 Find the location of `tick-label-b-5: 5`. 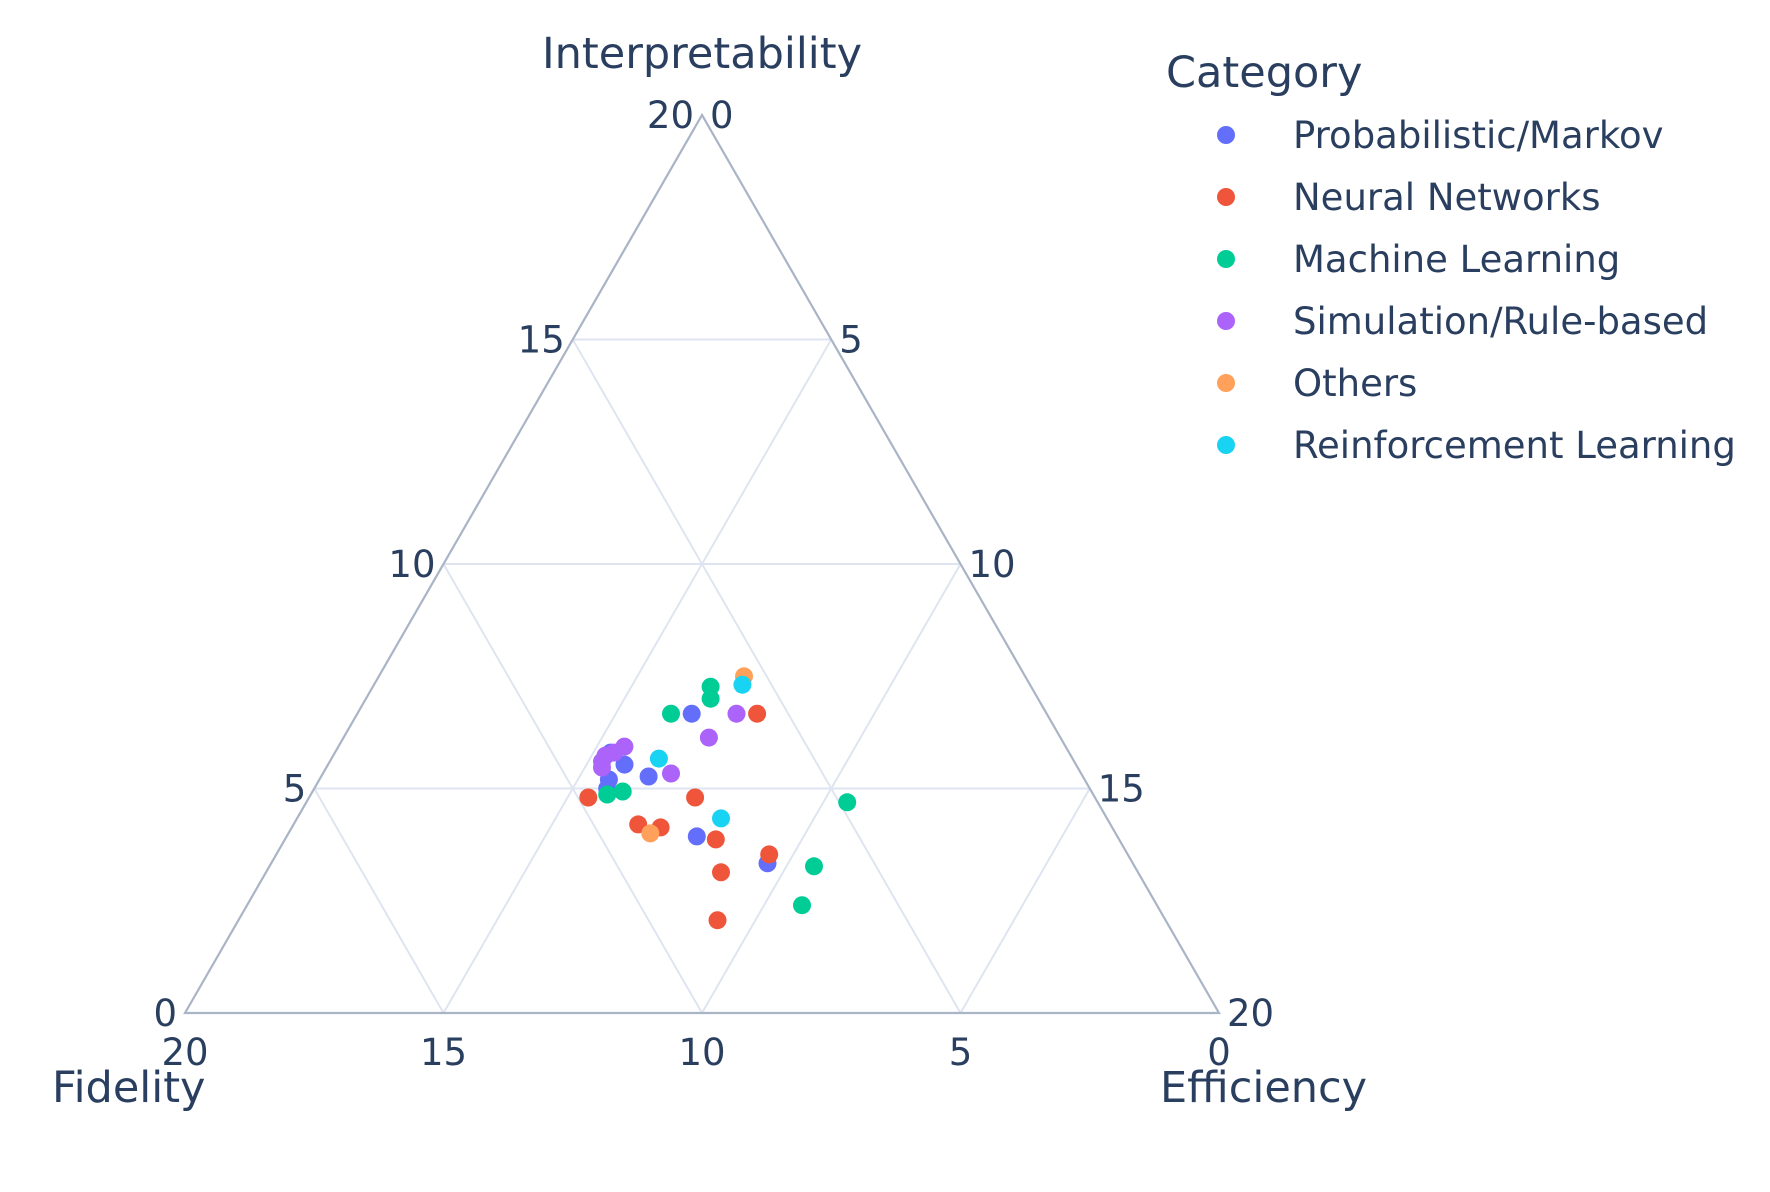

tick-label-b-5: 5 is located at coordinates (961, 1052).